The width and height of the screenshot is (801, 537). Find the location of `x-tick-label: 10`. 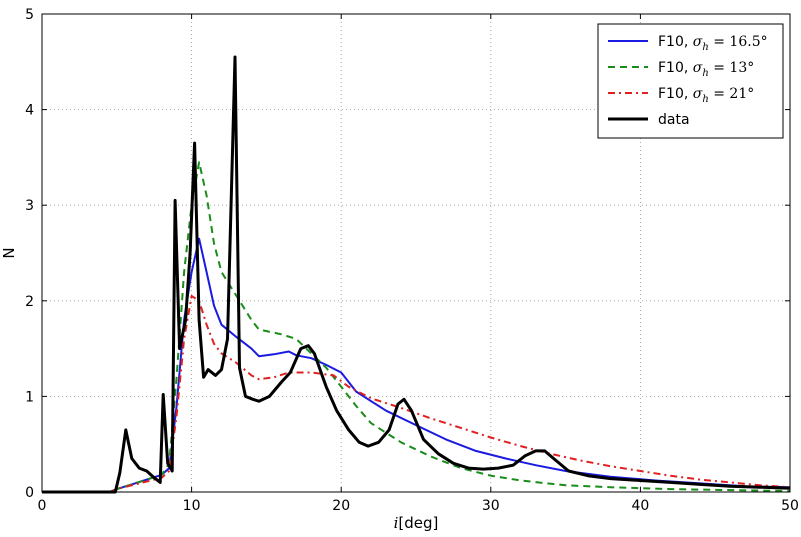

x-tick-label: 10 is located at coordinates (192, 506).